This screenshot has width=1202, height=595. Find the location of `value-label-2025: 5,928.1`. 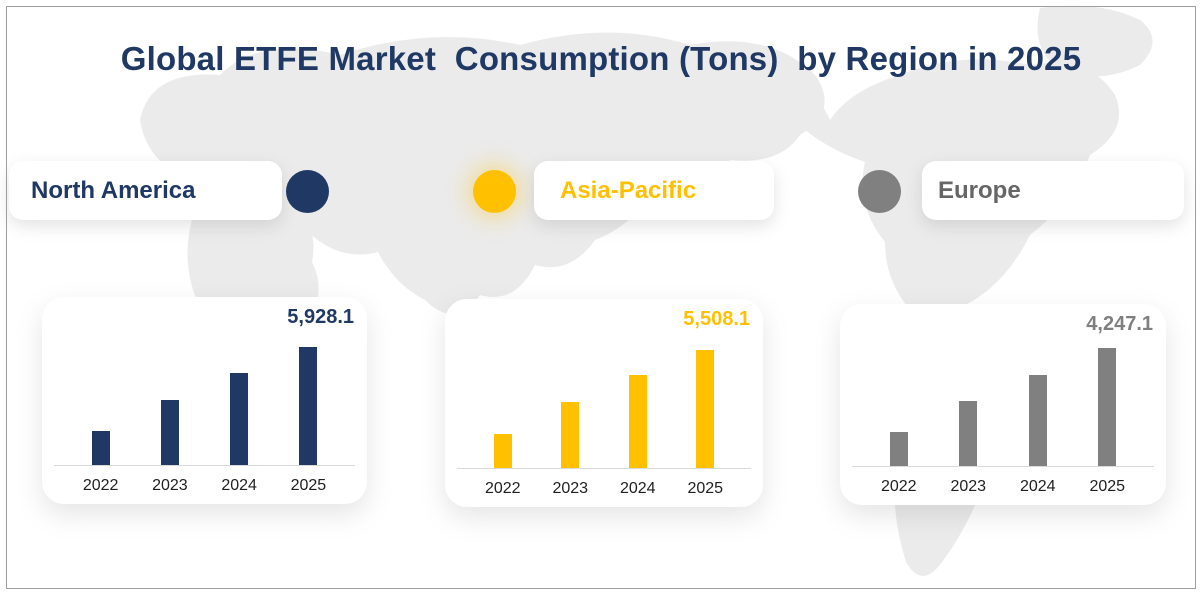

value-label-2025: 5,928.1 is located at coordinates (320, 317).